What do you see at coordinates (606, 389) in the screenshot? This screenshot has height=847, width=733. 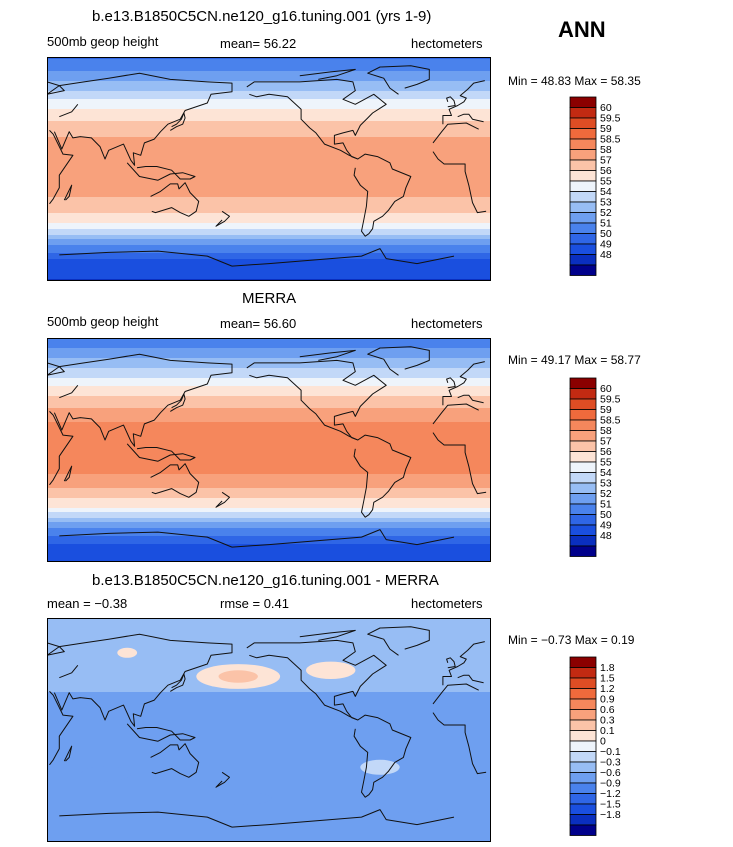 I see `colorbar-tick-label: 60` at bounding box center [606, 389].